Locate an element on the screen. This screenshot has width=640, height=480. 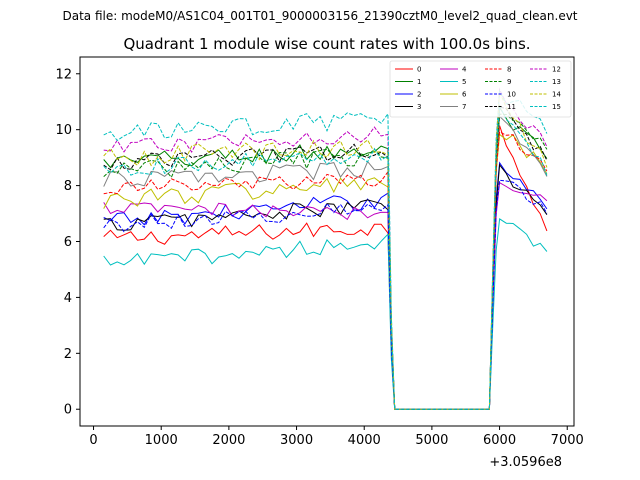
y-tick-label: 6 is located at coordinates (68, 242).